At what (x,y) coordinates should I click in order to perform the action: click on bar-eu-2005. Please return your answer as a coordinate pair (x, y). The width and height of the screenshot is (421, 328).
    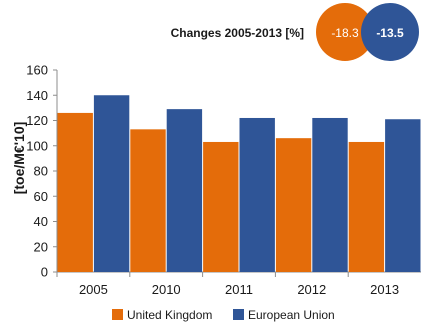
    Looking at the image, I should click on (111, 183).